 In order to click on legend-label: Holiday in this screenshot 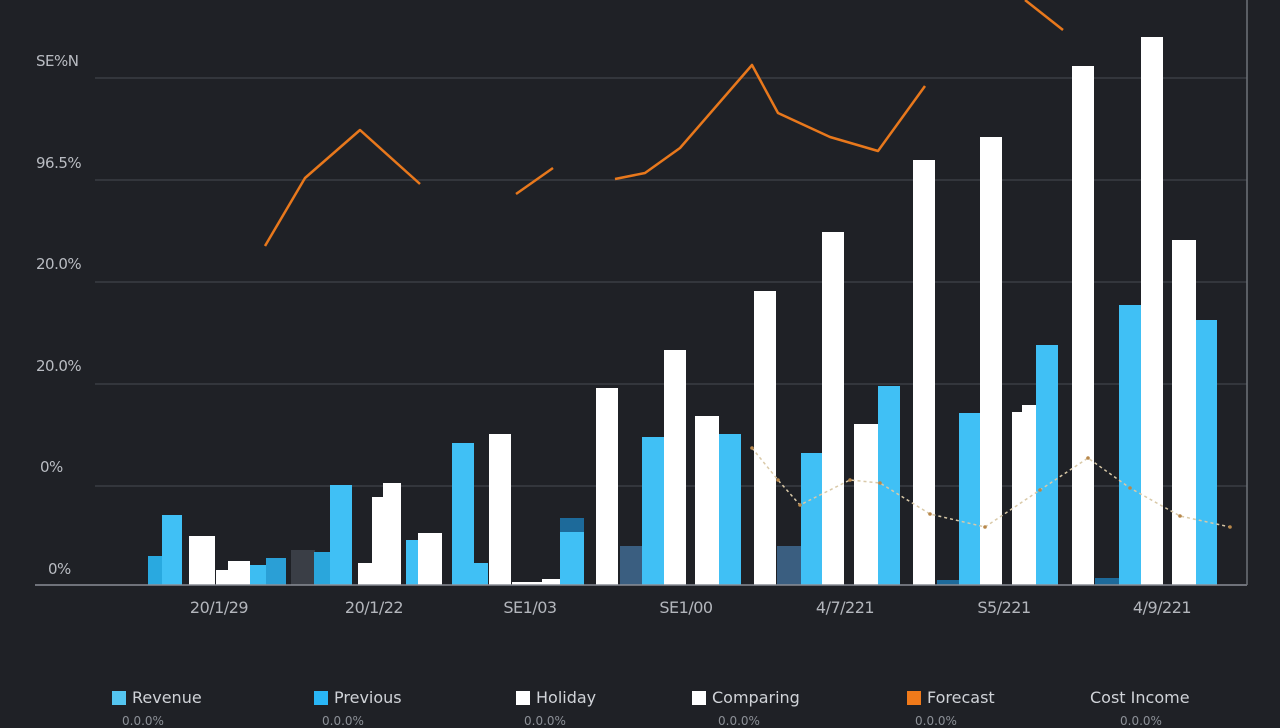, I will do `click(566, 697)`.